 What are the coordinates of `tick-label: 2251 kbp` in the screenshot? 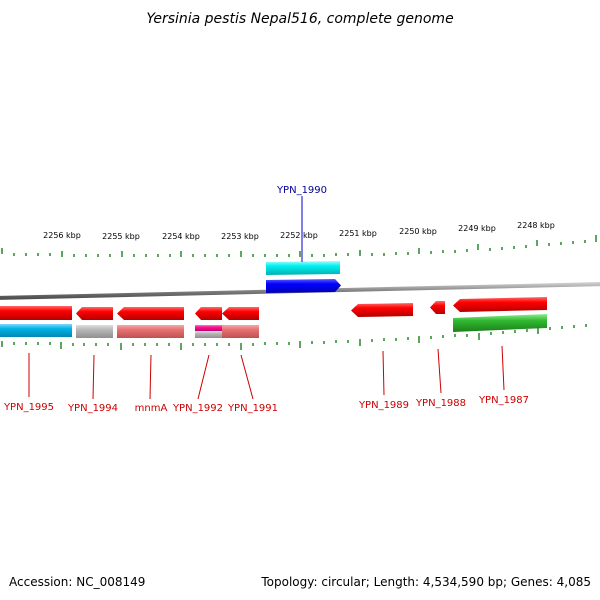 It's located at (358, 233).